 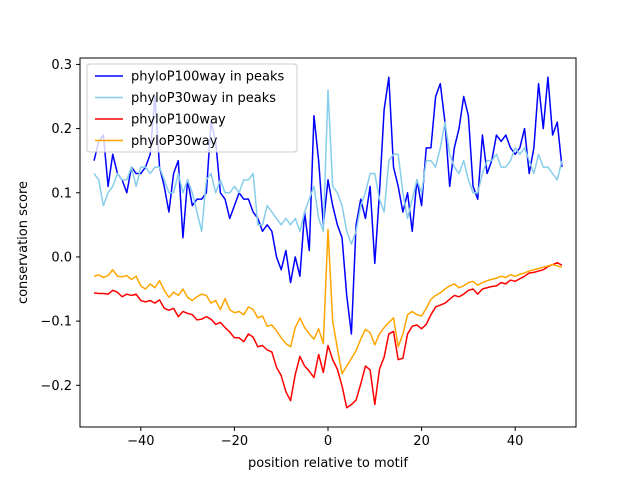 I want to click on y-tick-label: −0.2, so click(x=56, y=386).